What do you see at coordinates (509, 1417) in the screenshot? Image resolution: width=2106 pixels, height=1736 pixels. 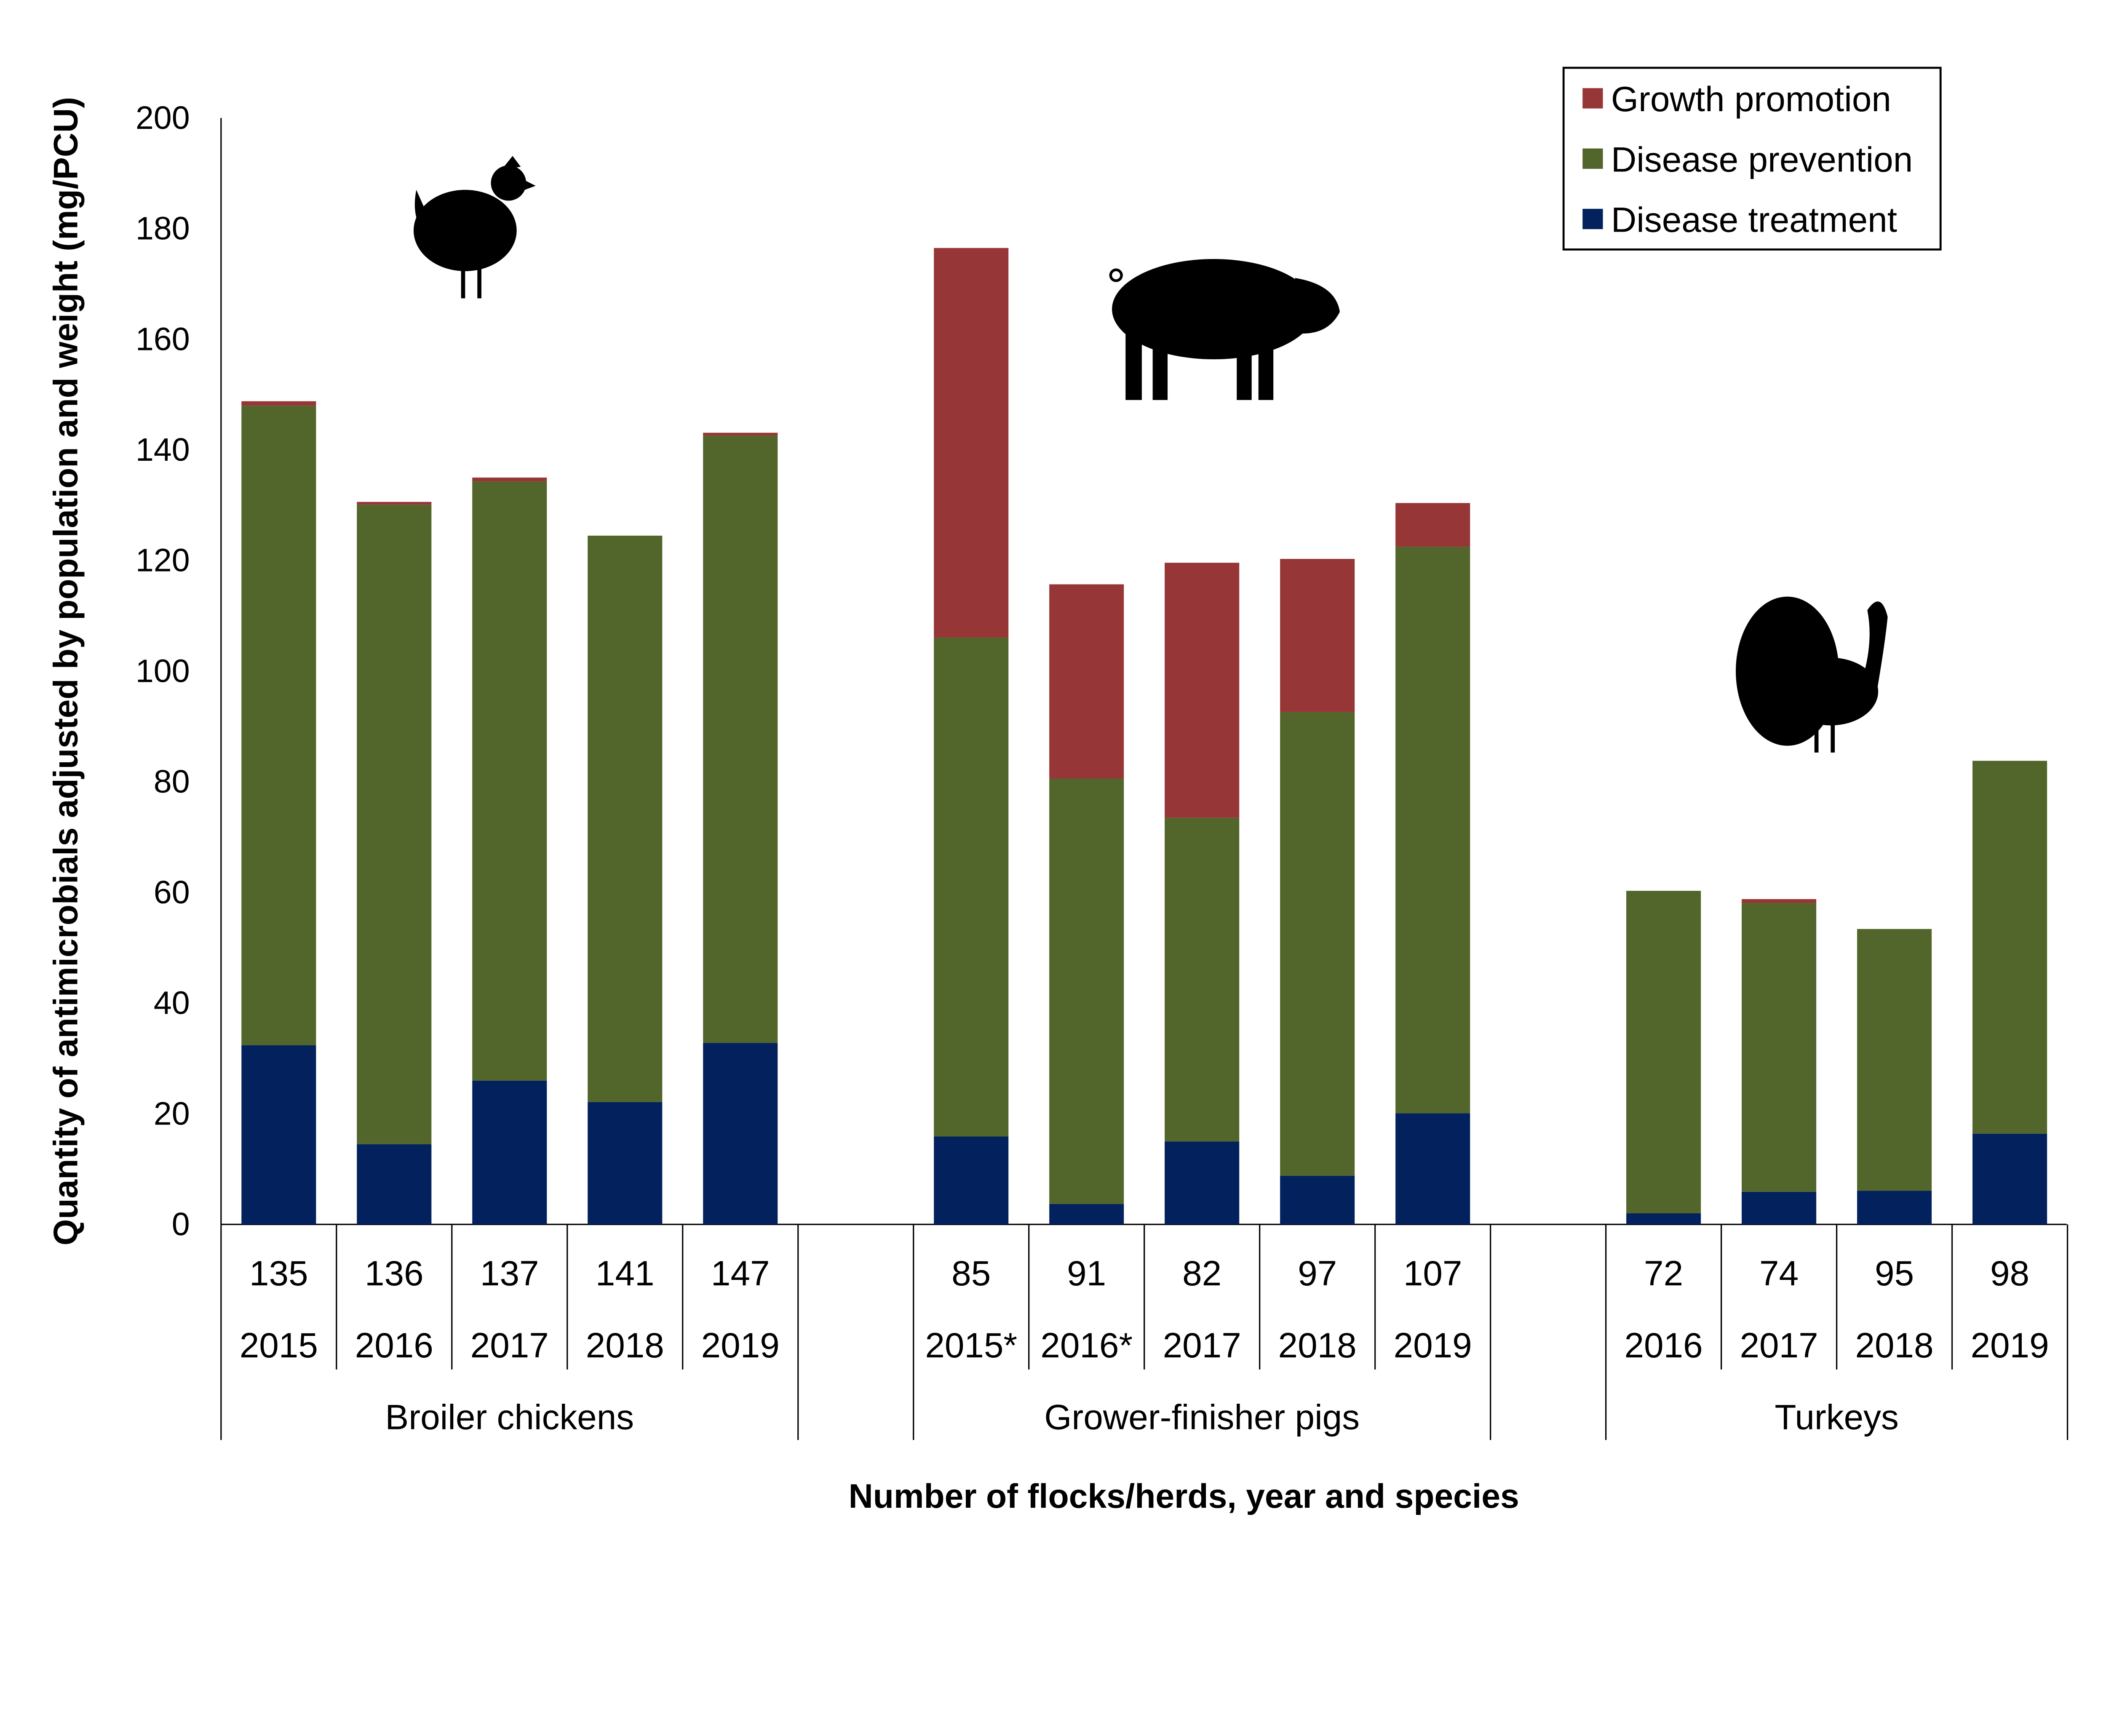 I see `species-label: Broiler chickens` at bounding box center [509, 1417].